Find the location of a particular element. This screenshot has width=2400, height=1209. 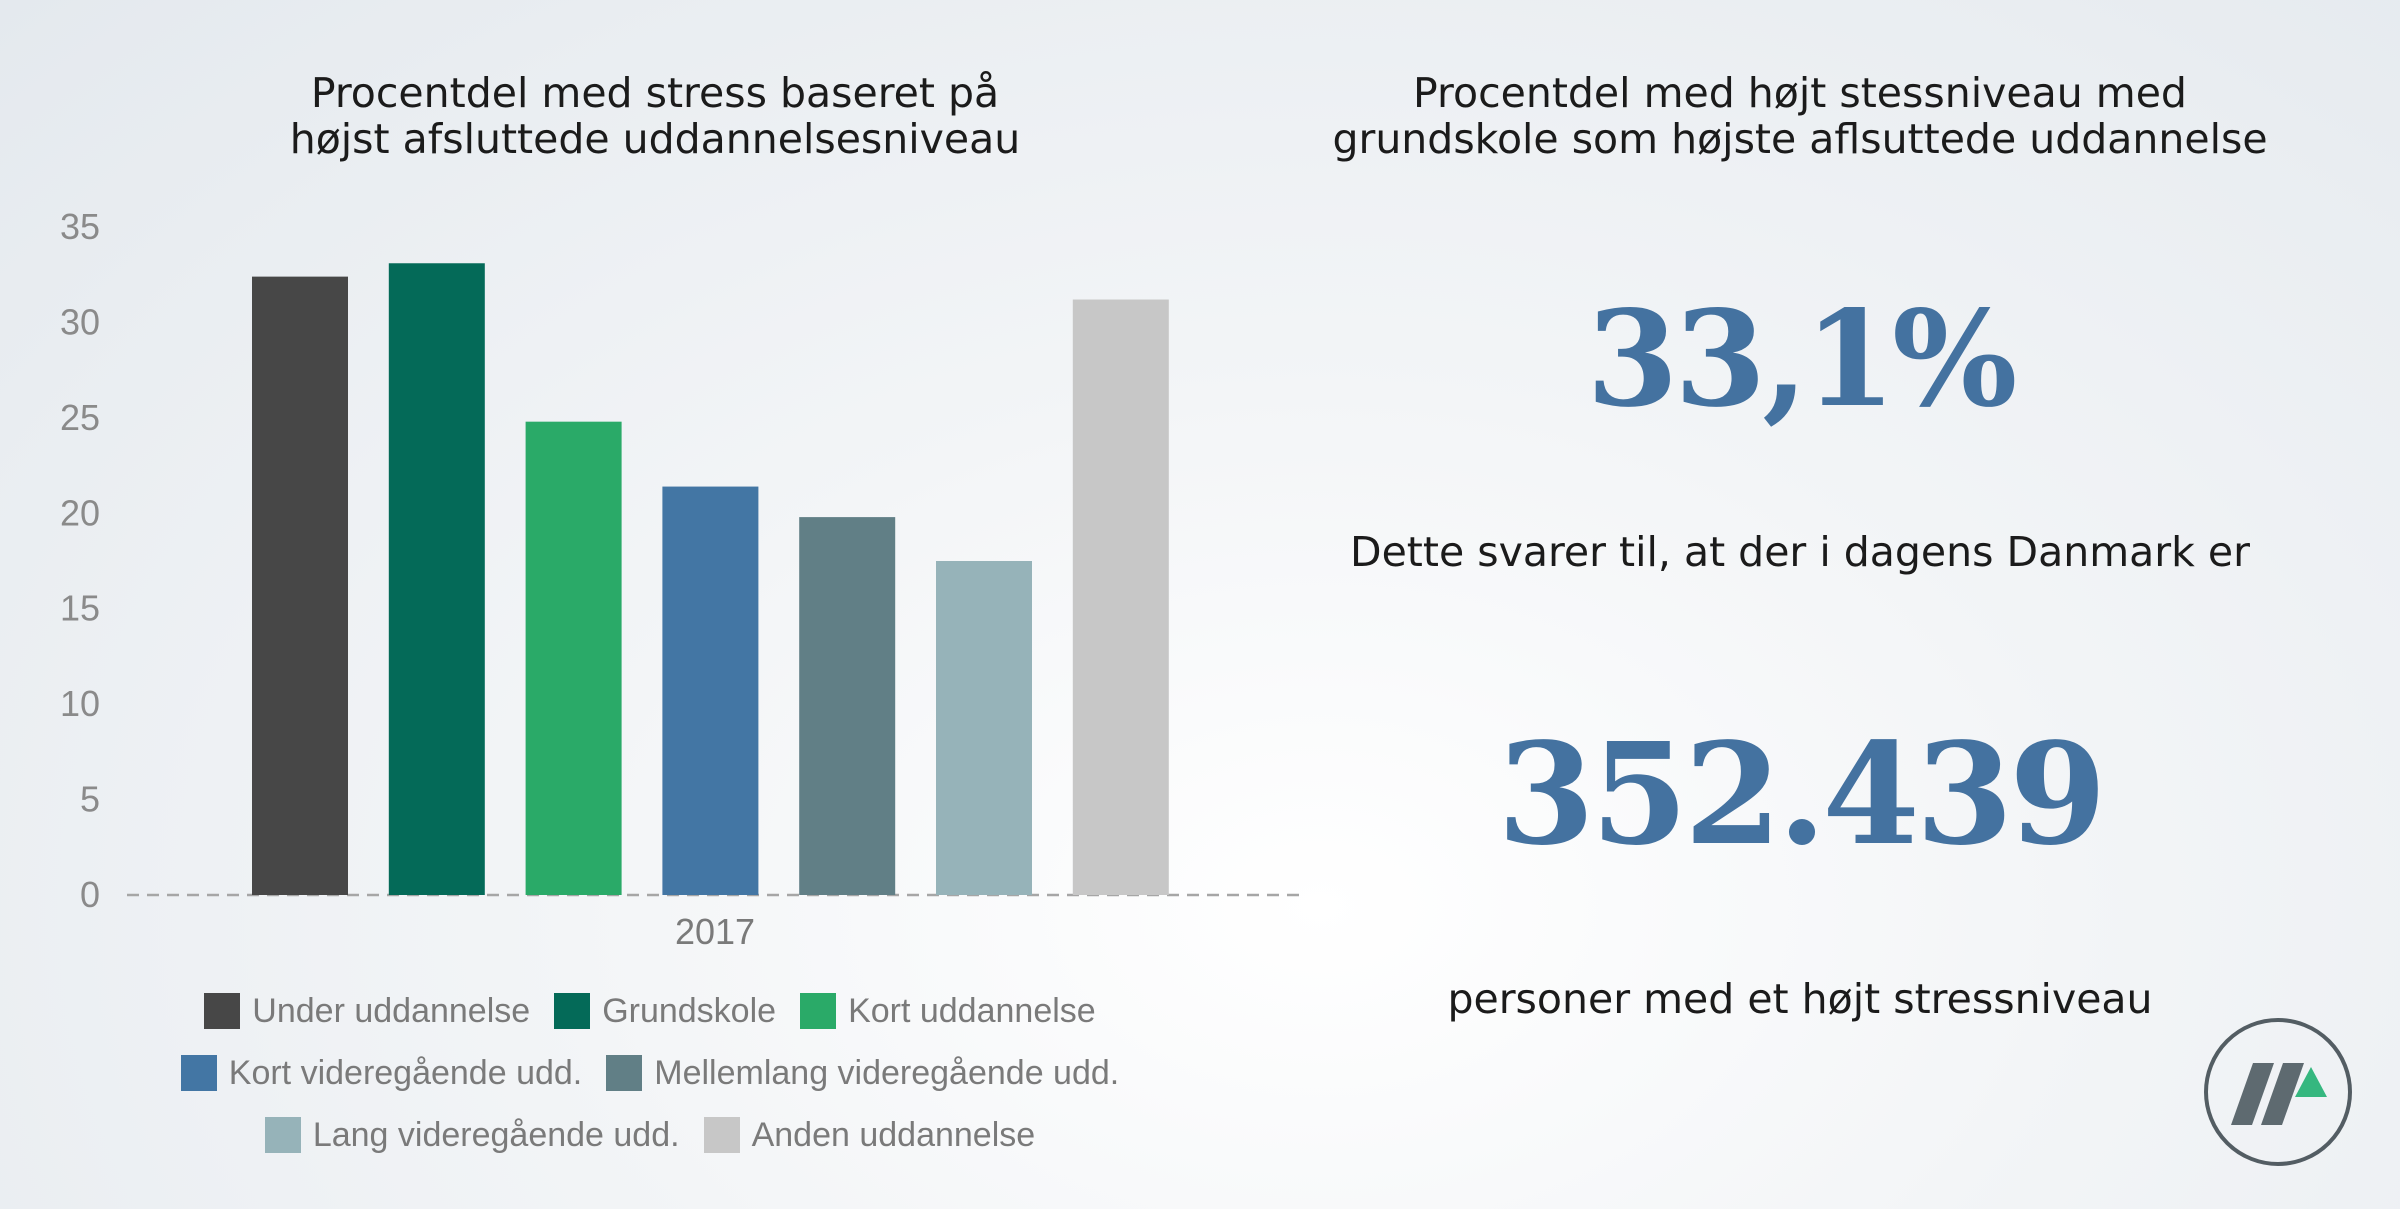

legend-label: Kort videregående udd. is located at coordinates (405, 1072).